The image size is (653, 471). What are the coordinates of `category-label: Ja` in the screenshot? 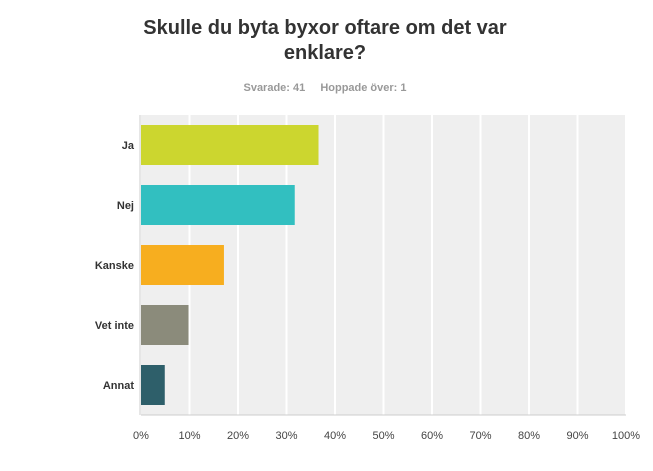 It's located at (128, 146).